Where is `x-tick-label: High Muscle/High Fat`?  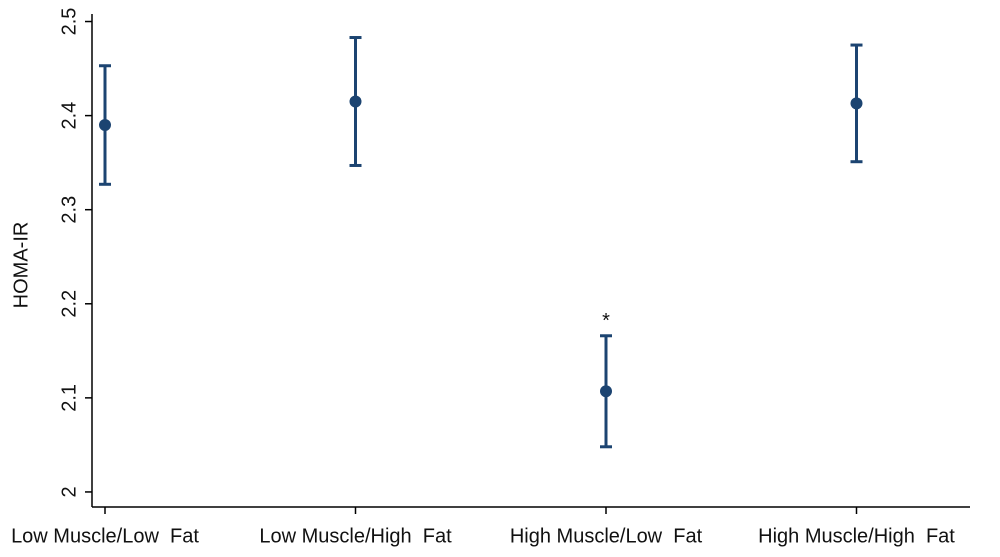
x-tick-label: High Muscle/High Fat is located at coordinates (856, 536).